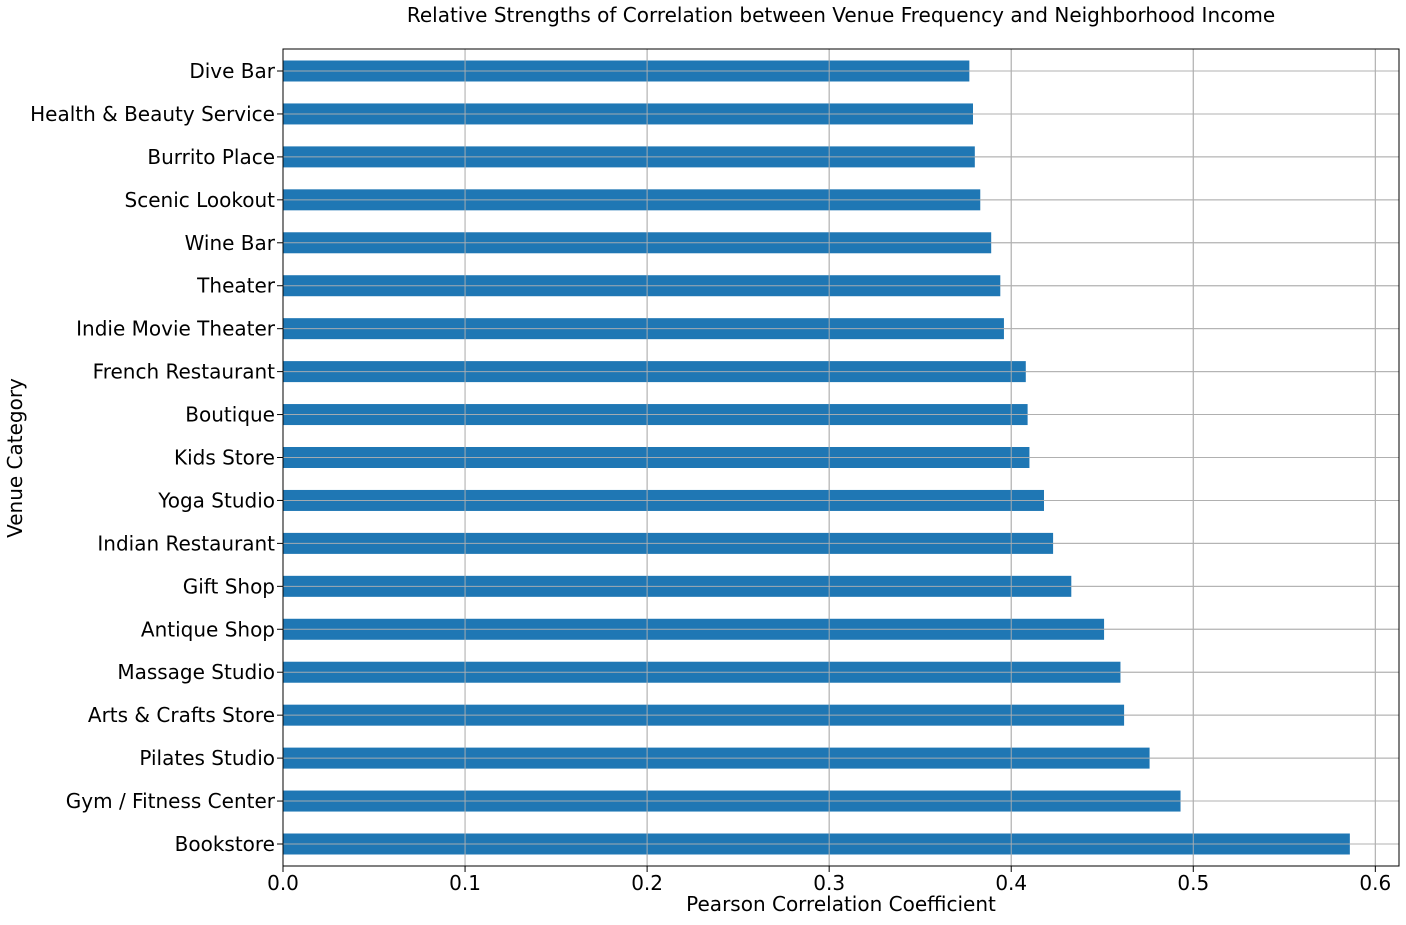 This screenshot has width=1406, height=925. Describe the element at coordinates (230, 415) in the screenshot. I see `y-tick-label: Boutique` at that location.